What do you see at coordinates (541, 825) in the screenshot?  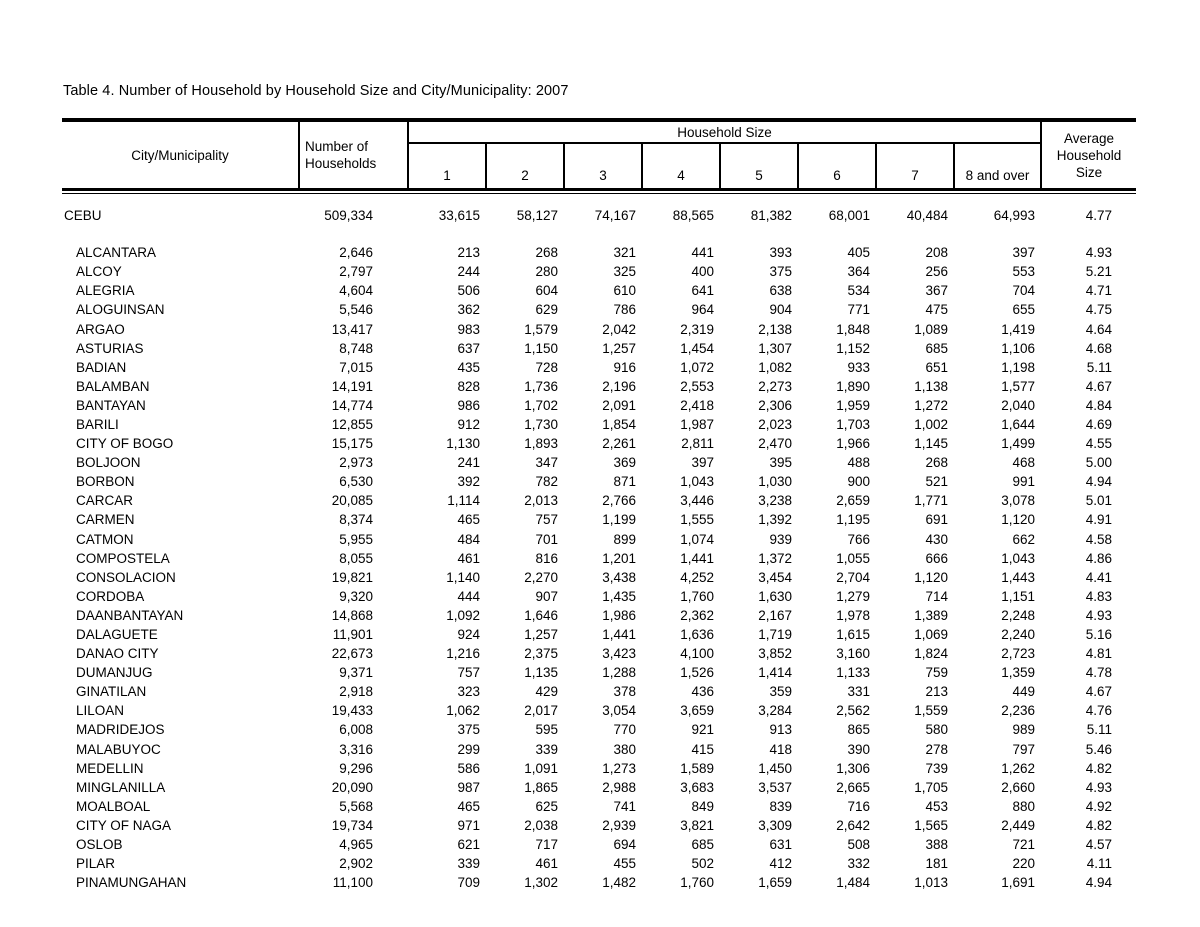 I see `size-value-cell: 2,038` at bounding box center [541, 825].